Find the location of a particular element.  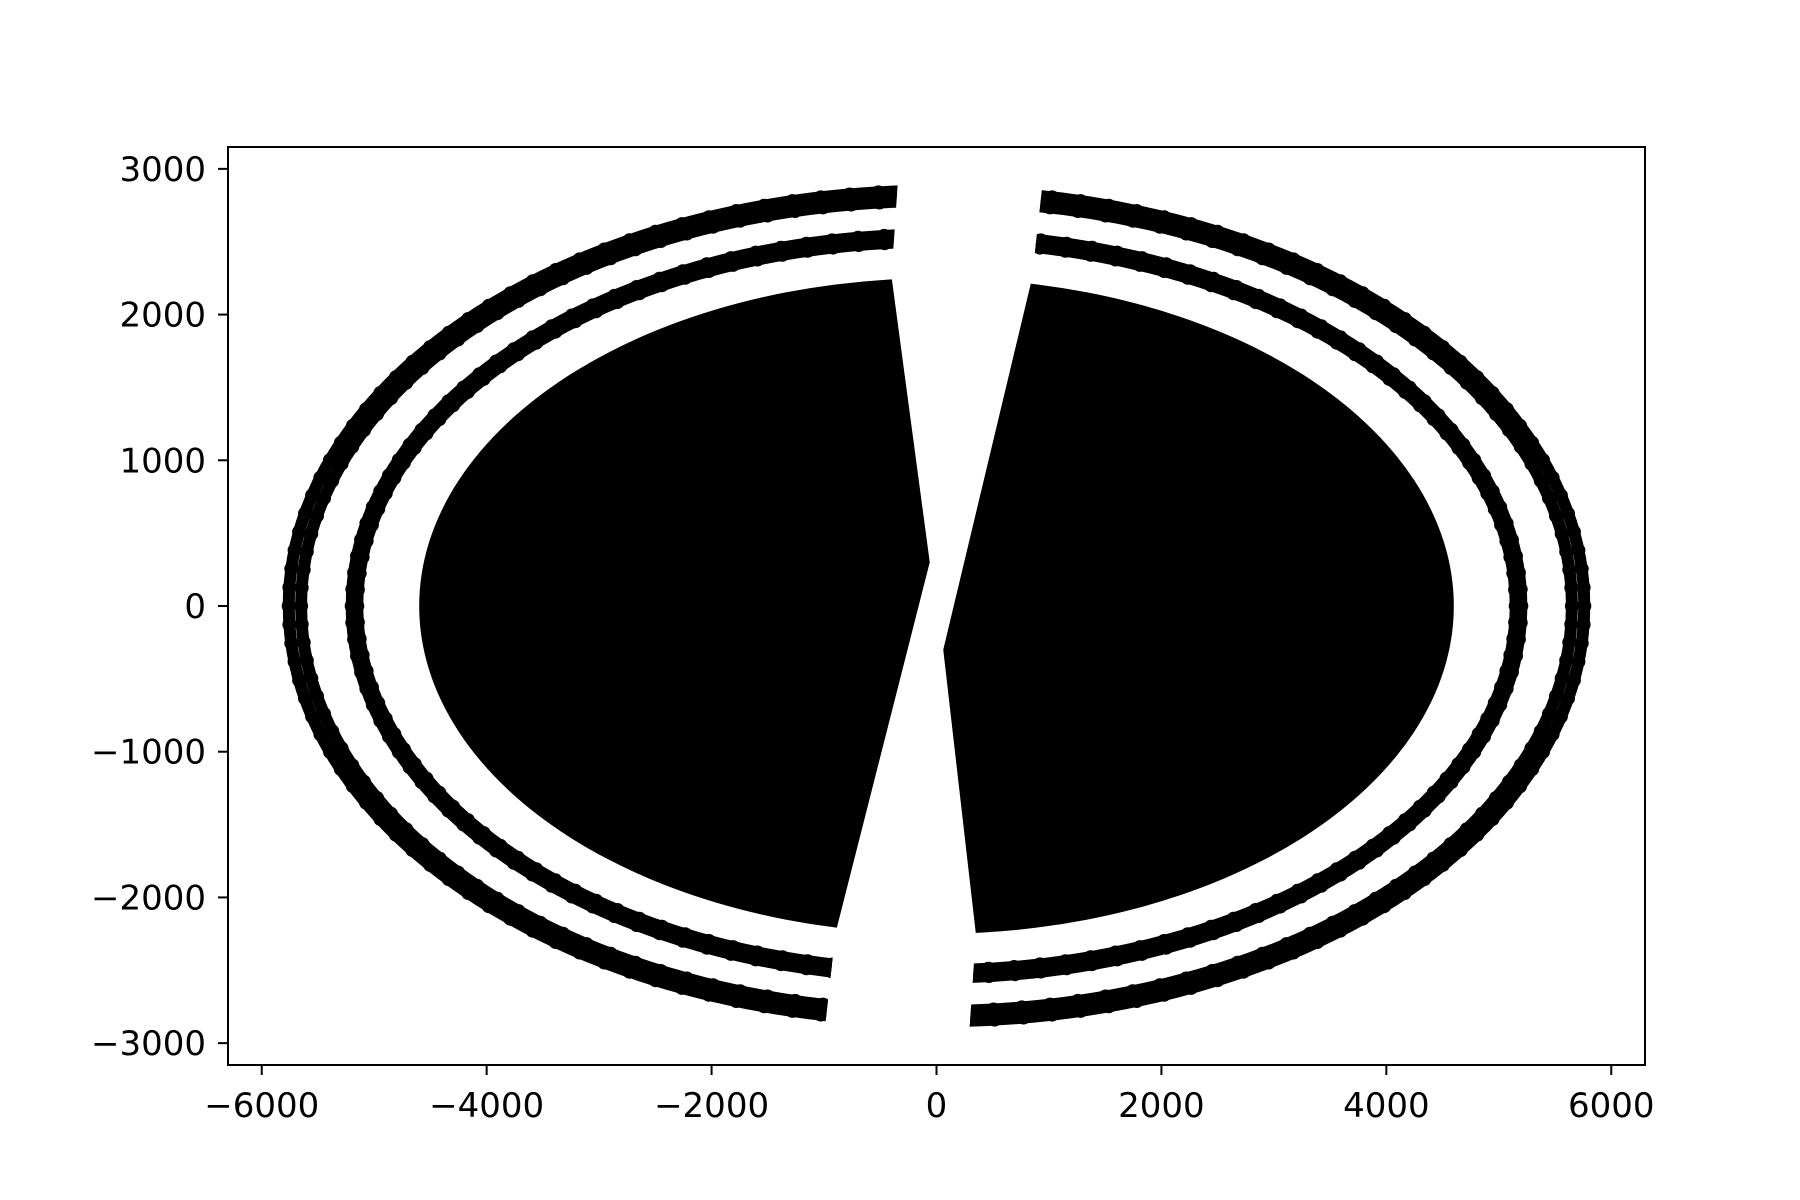

x-tick-label: −2000 is located at coordinates (711, 1106).